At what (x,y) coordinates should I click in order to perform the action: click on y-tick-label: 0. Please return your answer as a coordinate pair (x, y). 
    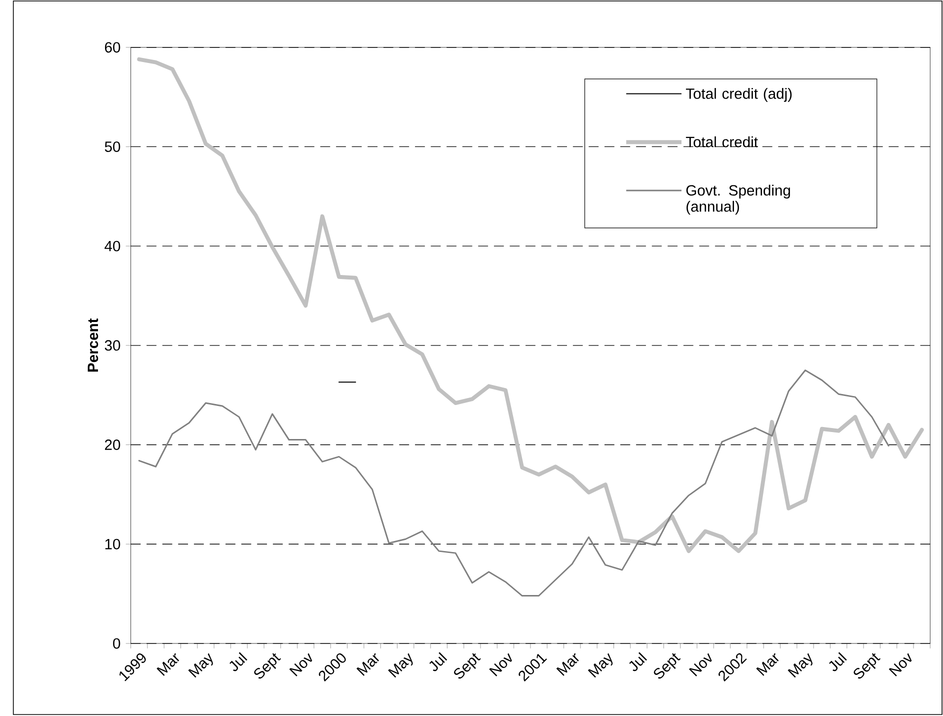
    Looking at the image, I should click on (116, 643).